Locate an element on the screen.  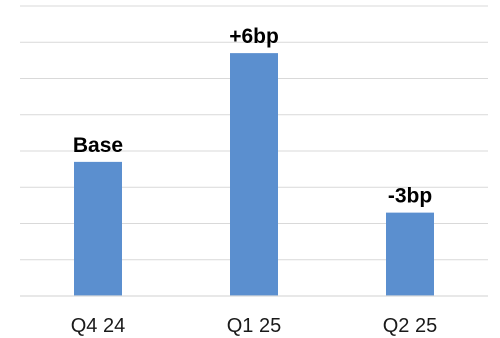
x-axis-ticks: Q4 24 Q1 25 Q2 25 is located at coordinates (254, 326).